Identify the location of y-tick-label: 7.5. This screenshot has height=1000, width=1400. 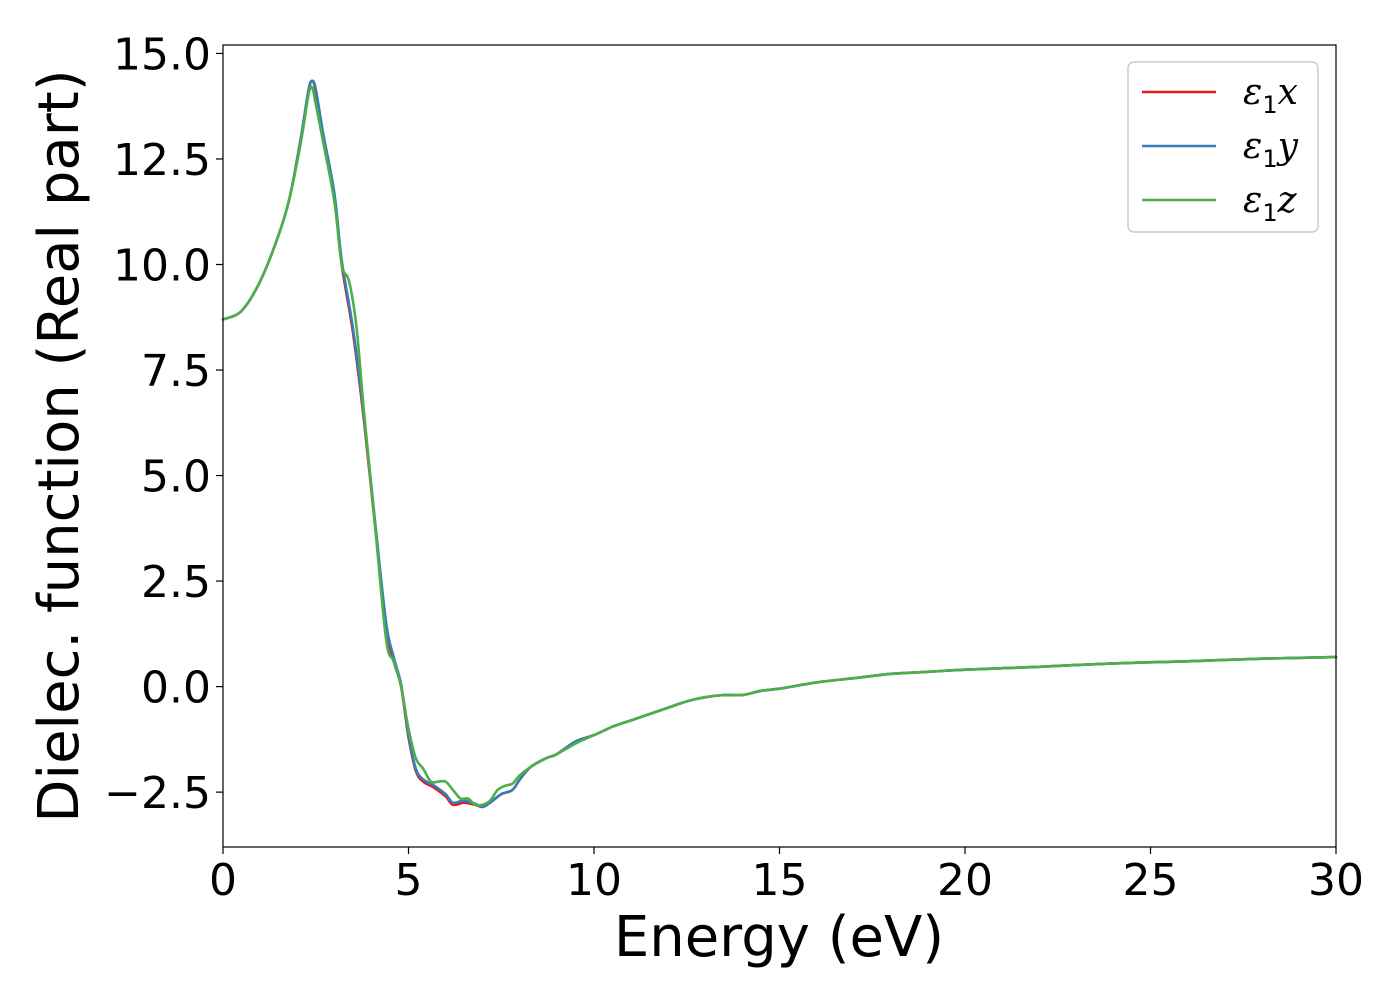
(176, 371).